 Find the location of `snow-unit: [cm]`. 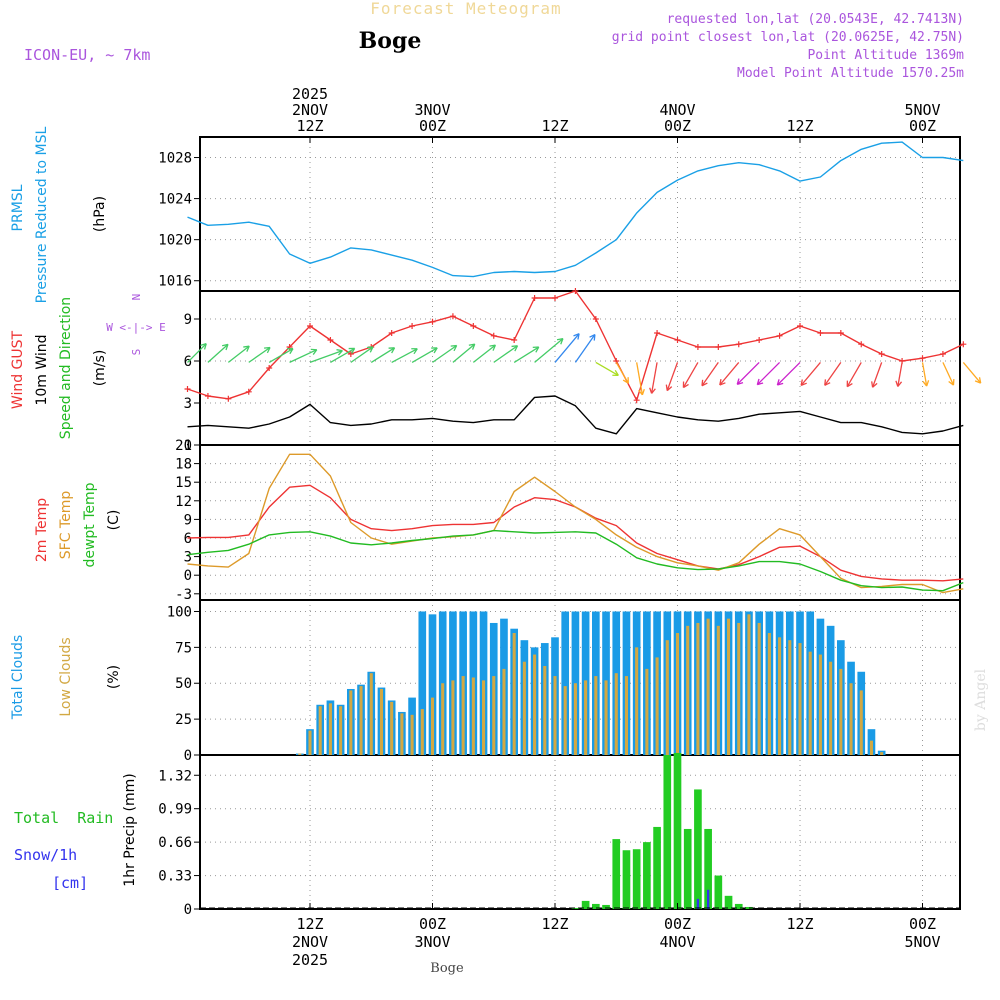

snow-unit: [cm] is located at coordinates (70, 883).